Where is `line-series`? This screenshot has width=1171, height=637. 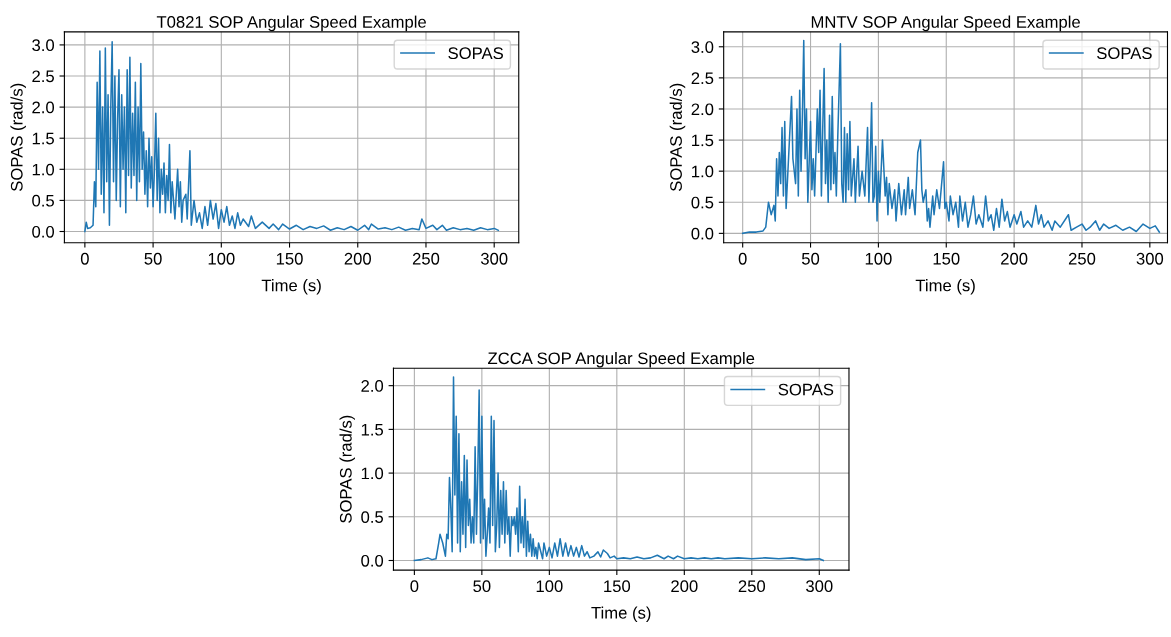 line-series is located at coordinates (951, 137).